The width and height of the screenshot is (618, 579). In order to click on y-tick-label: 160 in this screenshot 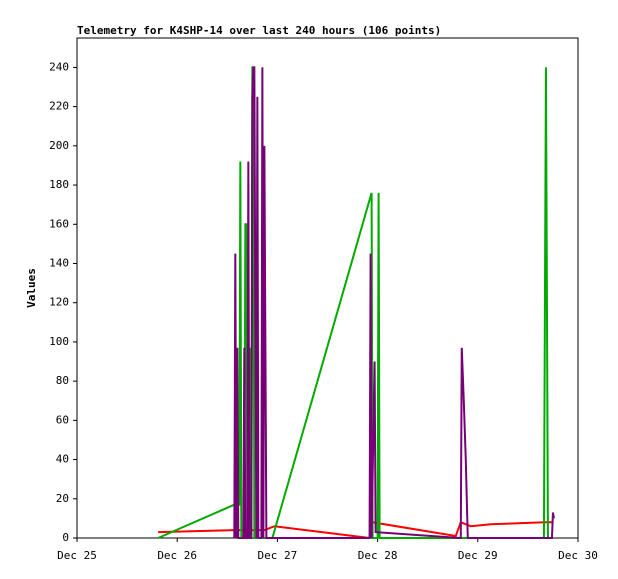, I will do `click(59, 223)`.